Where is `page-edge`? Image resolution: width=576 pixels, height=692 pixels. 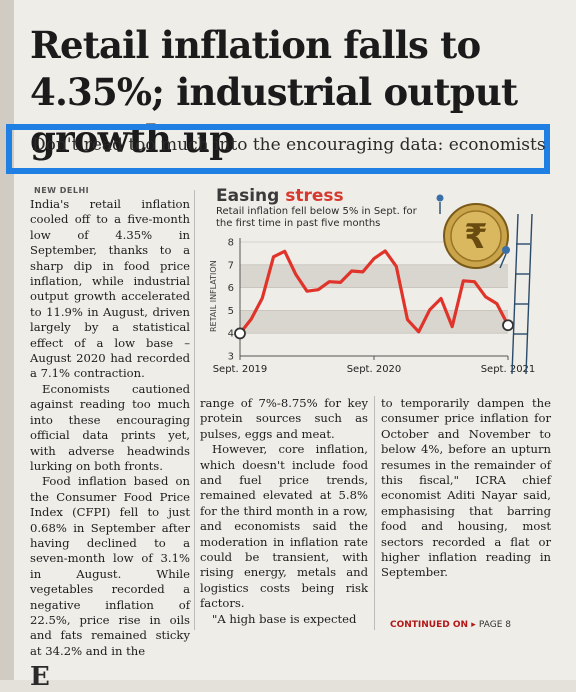
page-edge is located at coordinates (7, 340).